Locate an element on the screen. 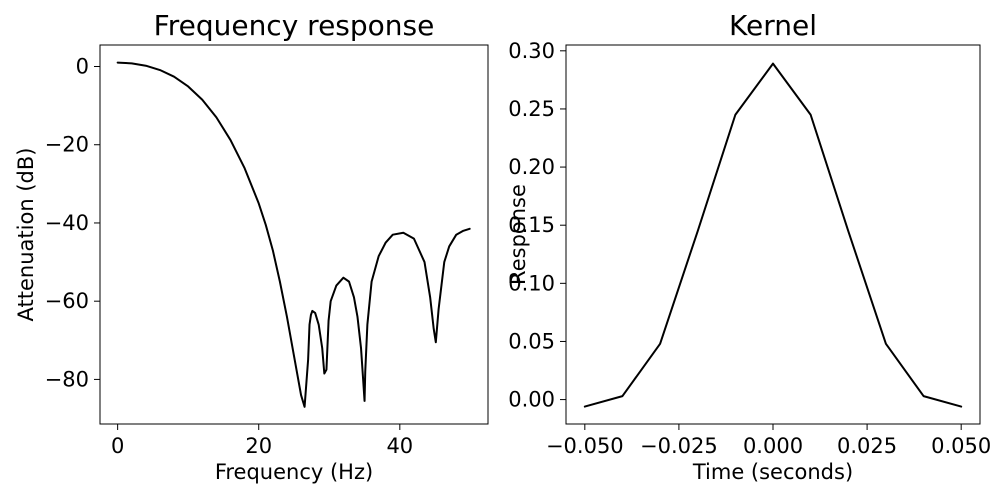 This screenshot has height=500, width=1000. chart2-y-tick-label: 0.25 is located at coordinates (531, 109).